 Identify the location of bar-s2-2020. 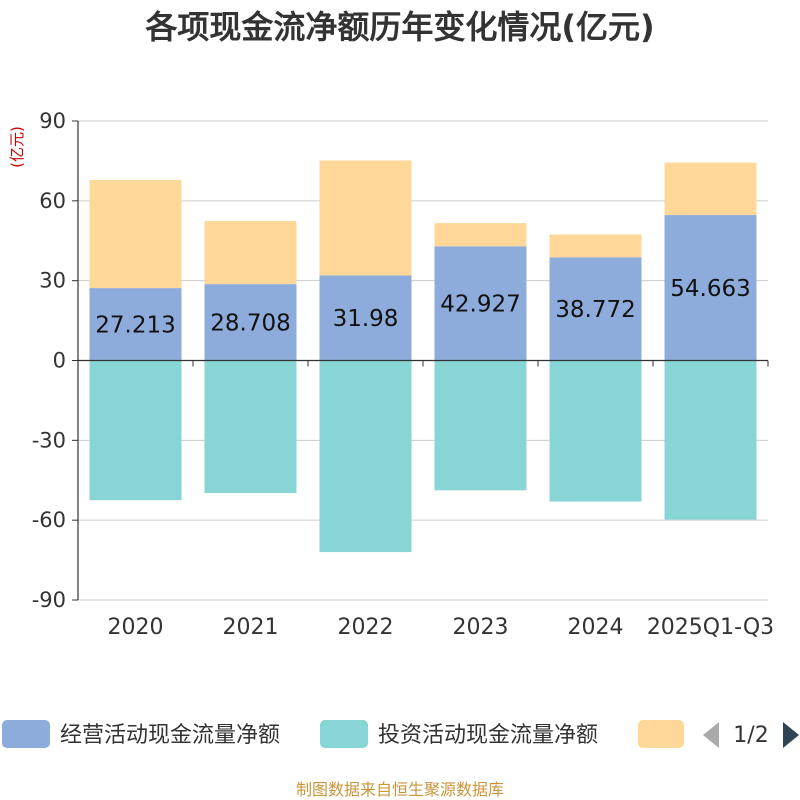
(135, 234).